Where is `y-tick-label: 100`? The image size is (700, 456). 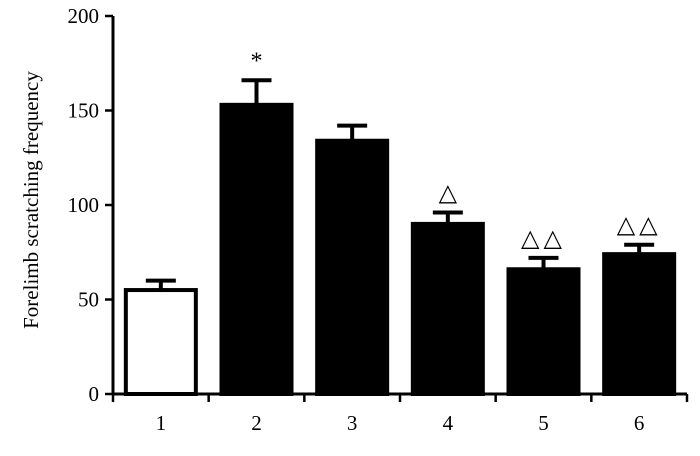
y-tick-label: 100 is located at coordinates (84, 205).